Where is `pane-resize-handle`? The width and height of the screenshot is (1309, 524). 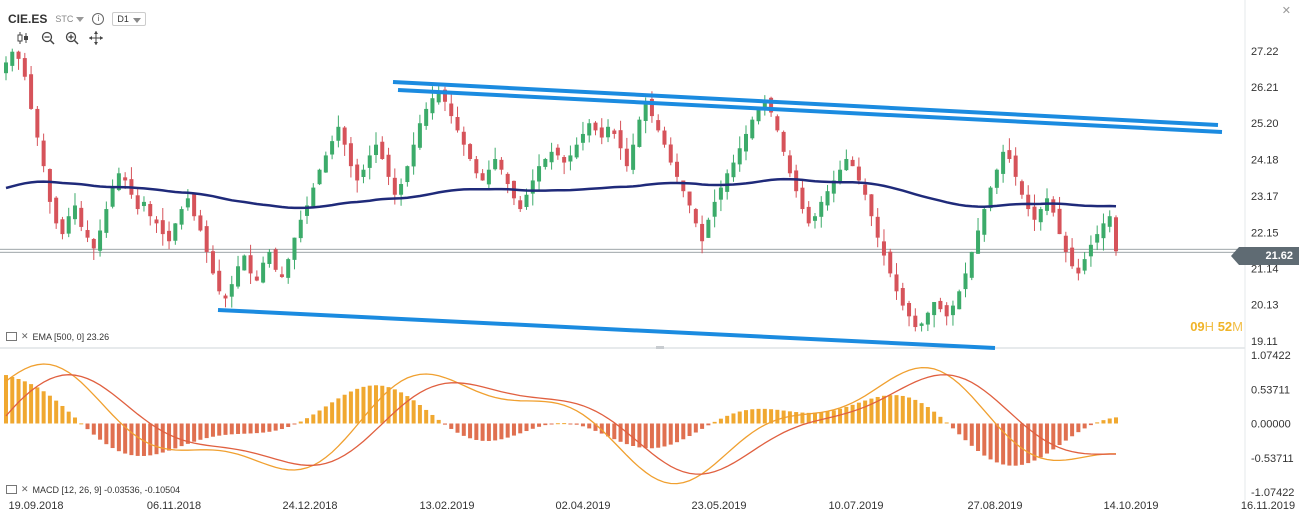 pane-resize-handle is located at coordinates (660, 347).